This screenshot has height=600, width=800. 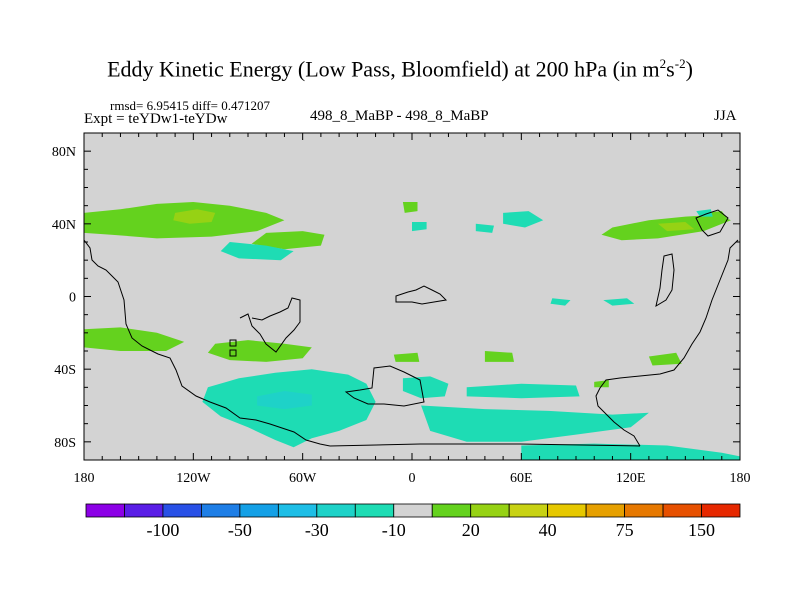 What do you see at coordinates (72, 298) in the screenshot?
I see `y-tick-label: 0` at bounding box center [72, 298].